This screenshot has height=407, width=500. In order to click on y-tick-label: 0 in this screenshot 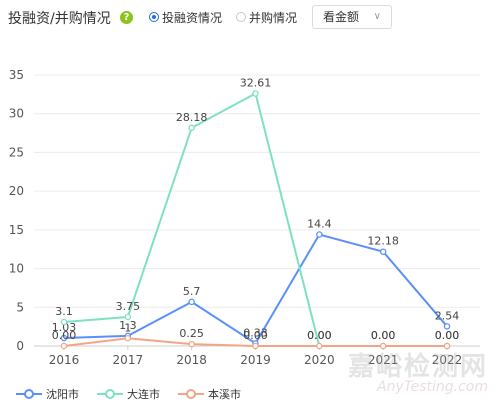, I will do `click(20, 346)`.